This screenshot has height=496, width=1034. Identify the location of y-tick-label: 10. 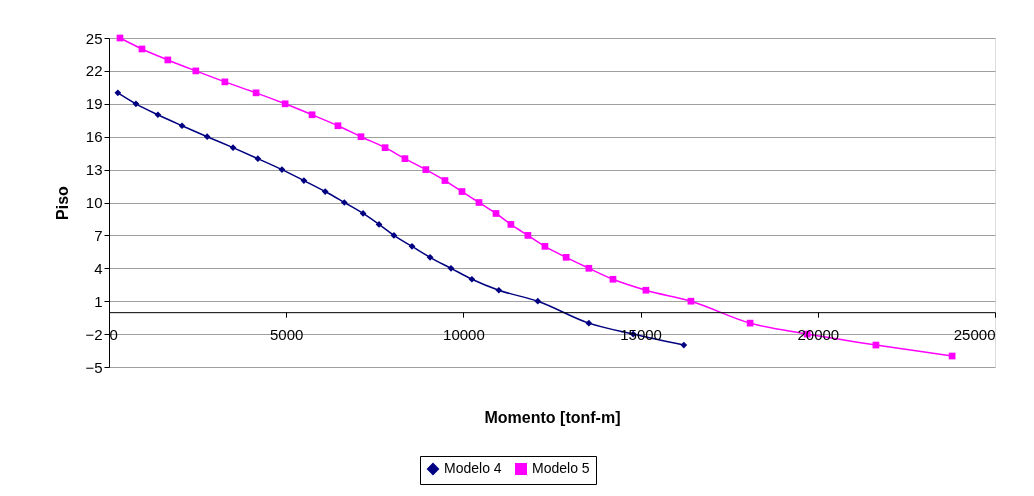
(94, 202).